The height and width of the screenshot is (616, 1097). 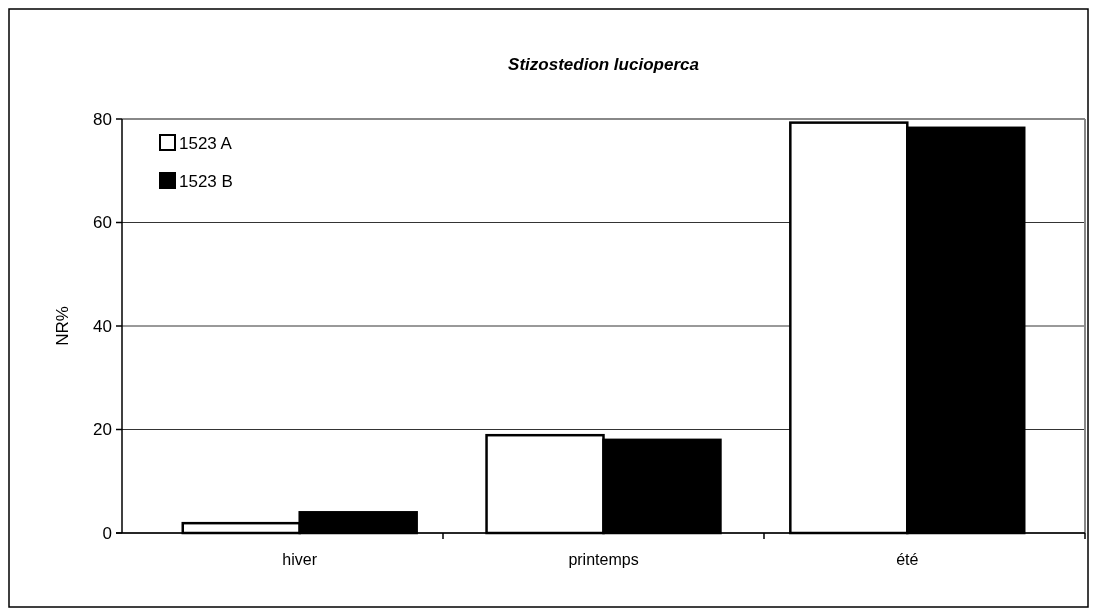 What do you see at coordinates (102, 223) in the screenshot?
I see `y-tick-label: 60` at bounding box center [102, 223].